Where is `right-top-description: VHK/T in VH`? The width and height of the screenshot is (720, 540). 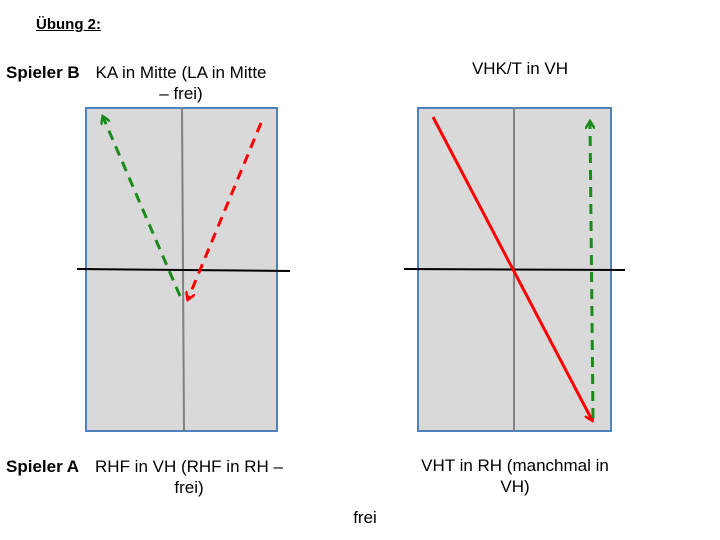
right-top-description: VHK/T in VH is located at coordinates (520, 68).